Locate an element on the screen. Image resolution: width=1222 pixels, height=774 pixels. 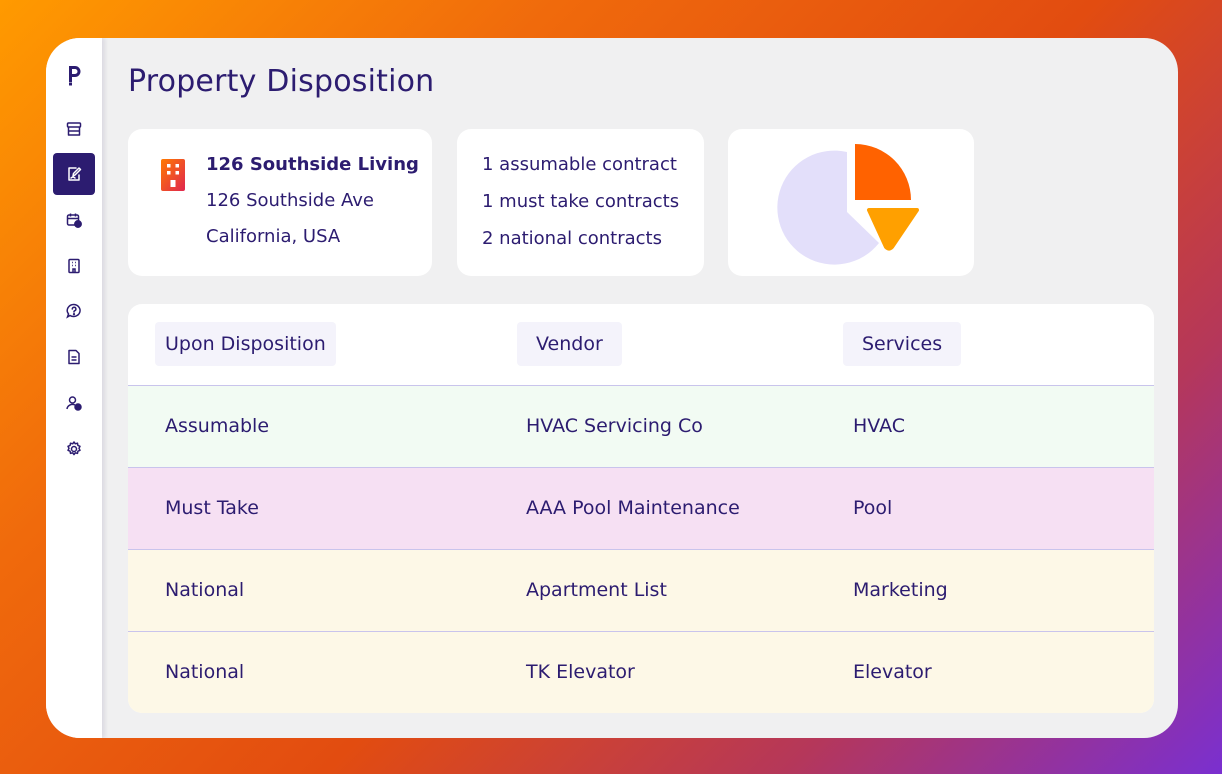
table-row: Assumable HVAC Servicing Co HVAC is located at coordinates (641, 426).